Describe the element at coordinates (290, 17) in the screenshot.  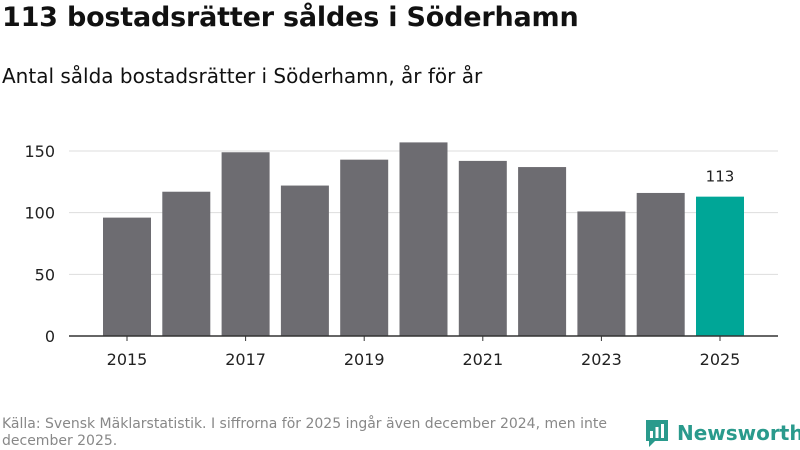
I see `chart-title: 113 bostadsrätter såldes i Söderhamn` at that location.